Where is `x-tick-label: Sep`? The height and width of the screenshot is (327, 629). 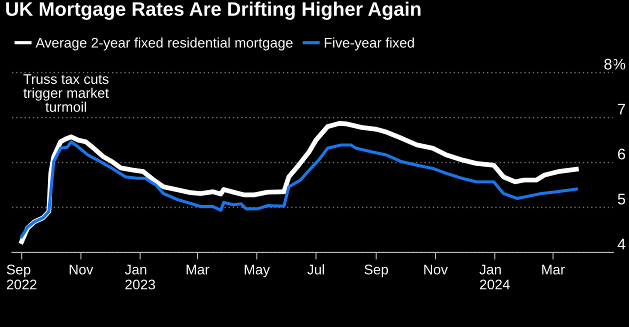 x-tick-label: Sep is located at coordinates (376, 271).